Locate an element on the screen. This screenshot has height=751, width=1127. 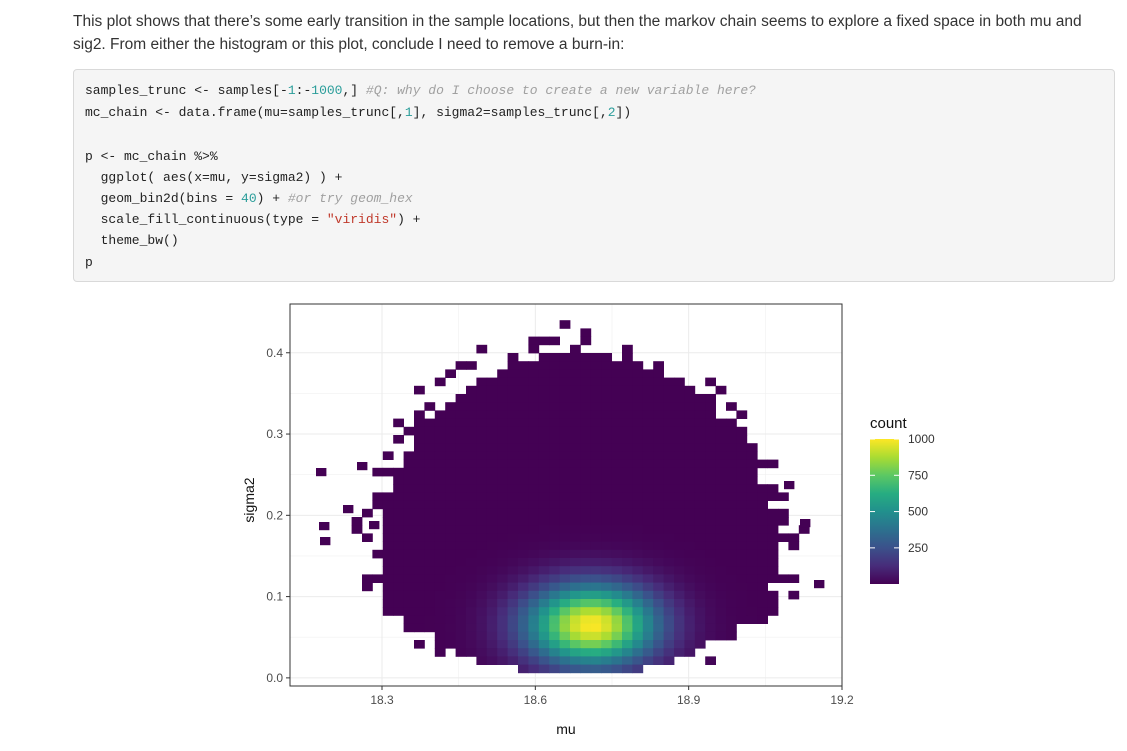
code-token: ggplot( aes(x=mu, y=sigma2) ) + is located at coordinates (214, 177).